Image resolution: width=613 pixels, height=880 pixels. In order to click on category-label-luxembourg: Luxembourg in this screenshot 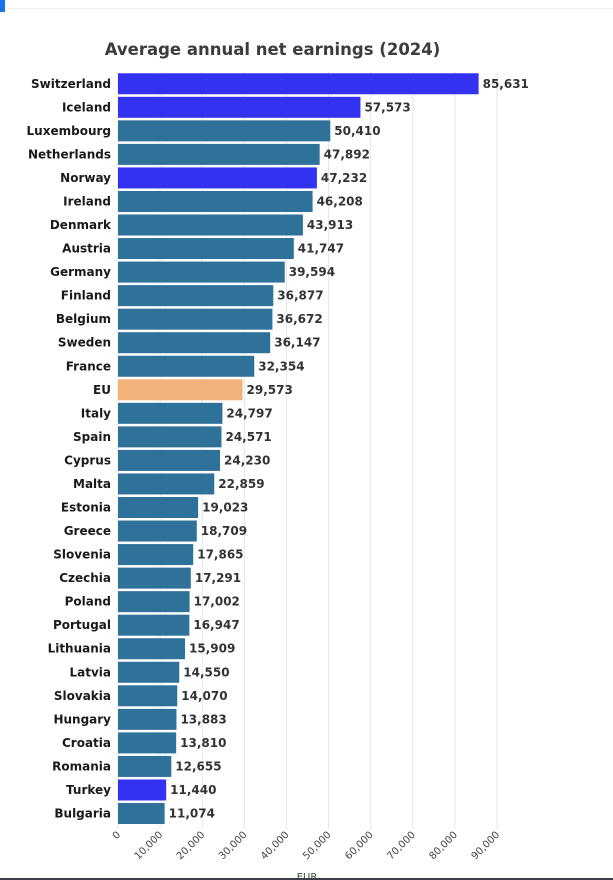, I will do `click(69, 131)`.